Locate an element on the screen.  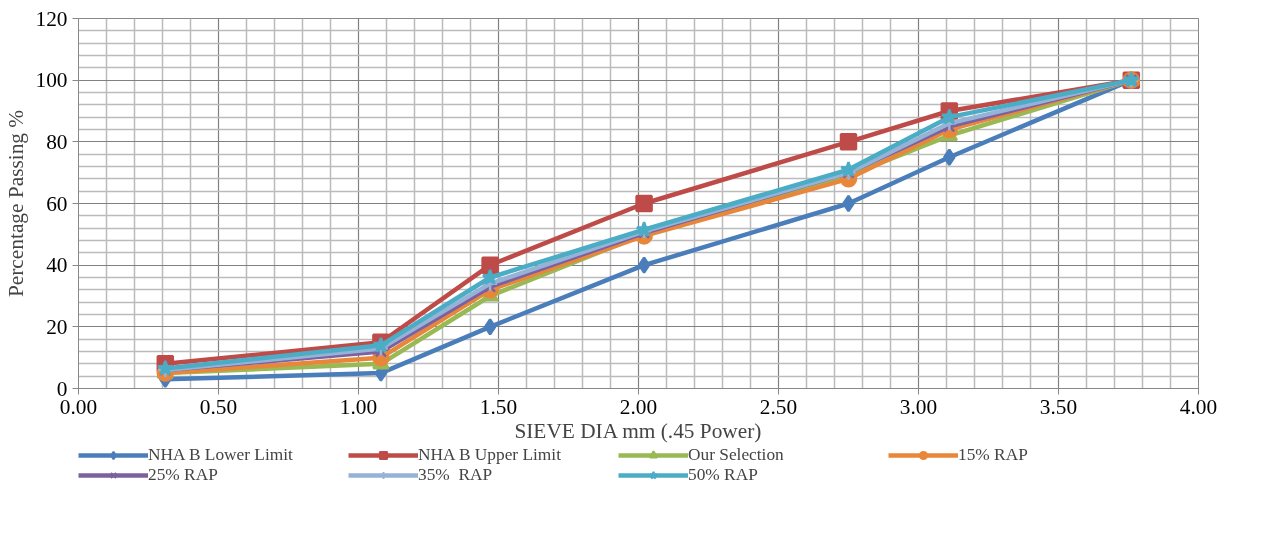
x-tick-label: 2.50 is located at coordinates (778, 406).